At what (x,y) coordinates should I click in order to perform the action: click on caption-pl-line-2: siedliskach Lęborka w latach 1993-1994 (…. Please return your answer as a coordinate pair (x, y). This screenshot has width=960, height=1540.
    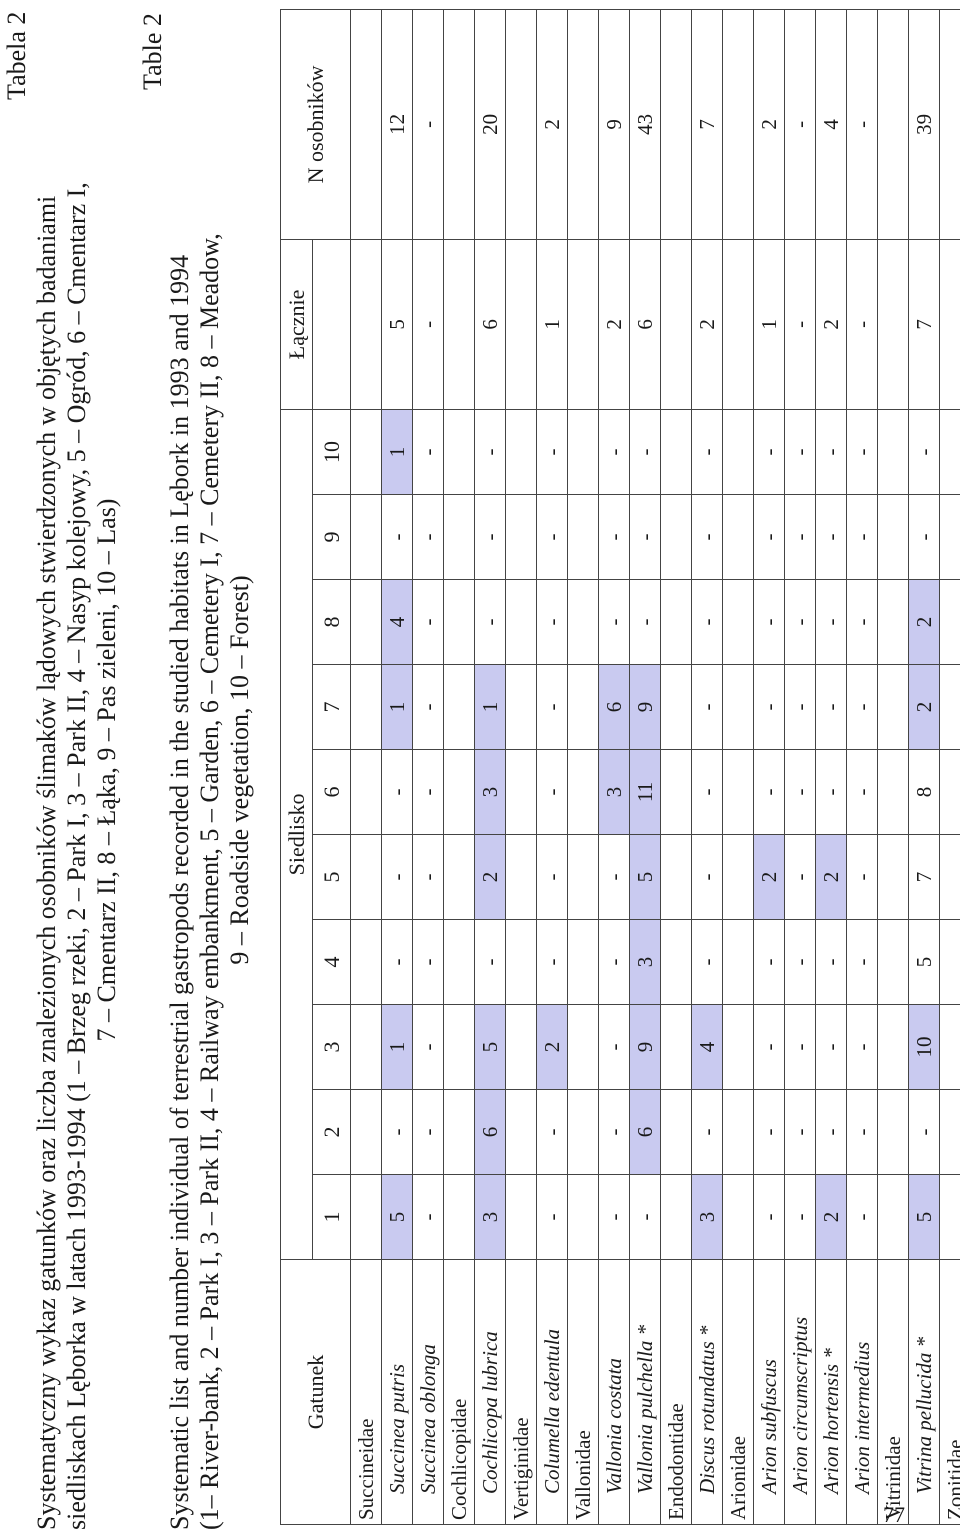
    Looking at the image, I should click on (76, 856).